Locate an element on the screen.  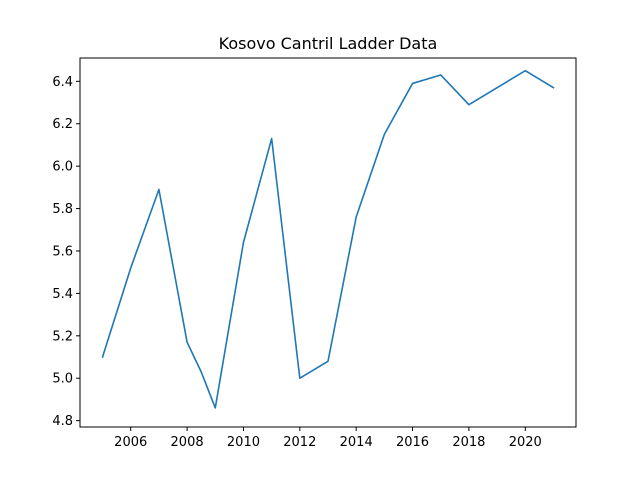
x-tick-label: 2016 is located at coordinates (412, 442).